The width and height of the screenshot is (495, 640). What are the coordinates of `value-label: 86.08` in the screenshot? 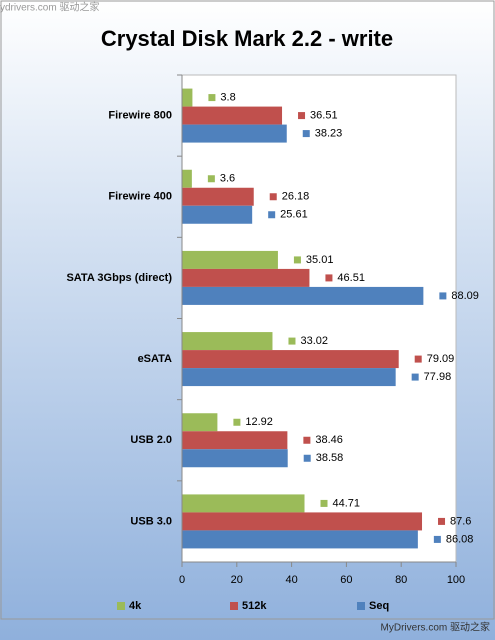 It's located at (460, 539).